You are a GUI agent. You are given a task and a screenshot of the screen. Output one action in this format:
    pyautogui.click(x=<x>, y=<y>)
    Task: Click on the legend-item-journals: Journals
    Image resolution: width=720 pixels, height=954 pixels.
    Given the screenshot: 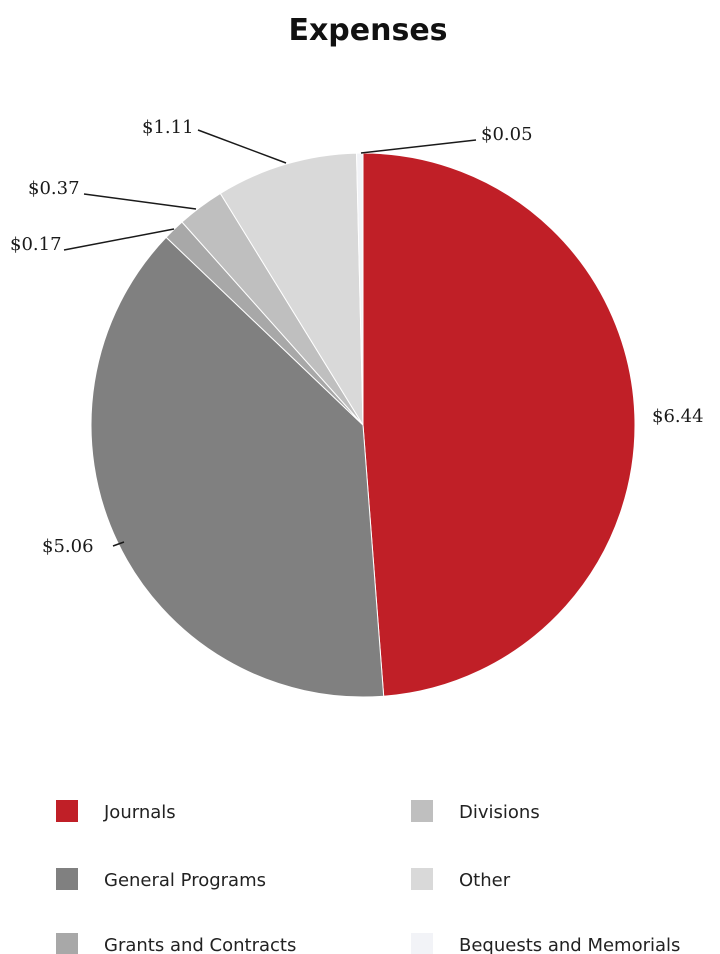 What is the action you would take?
    pyautogui.click(x=116, y=811)
    